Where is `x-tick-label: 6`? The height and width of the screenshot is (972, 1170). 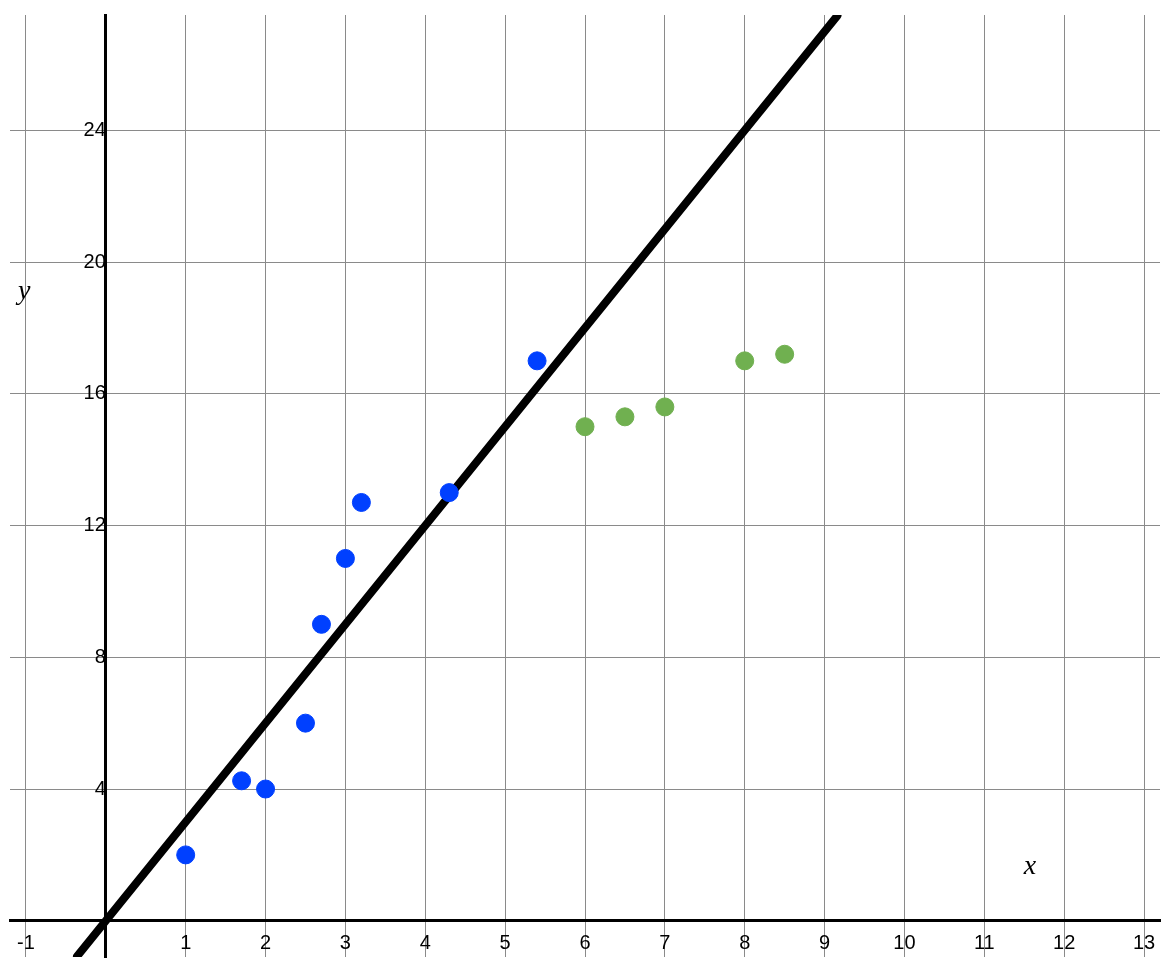 x-tick-label: 6 is located at coordinates (585, 942).